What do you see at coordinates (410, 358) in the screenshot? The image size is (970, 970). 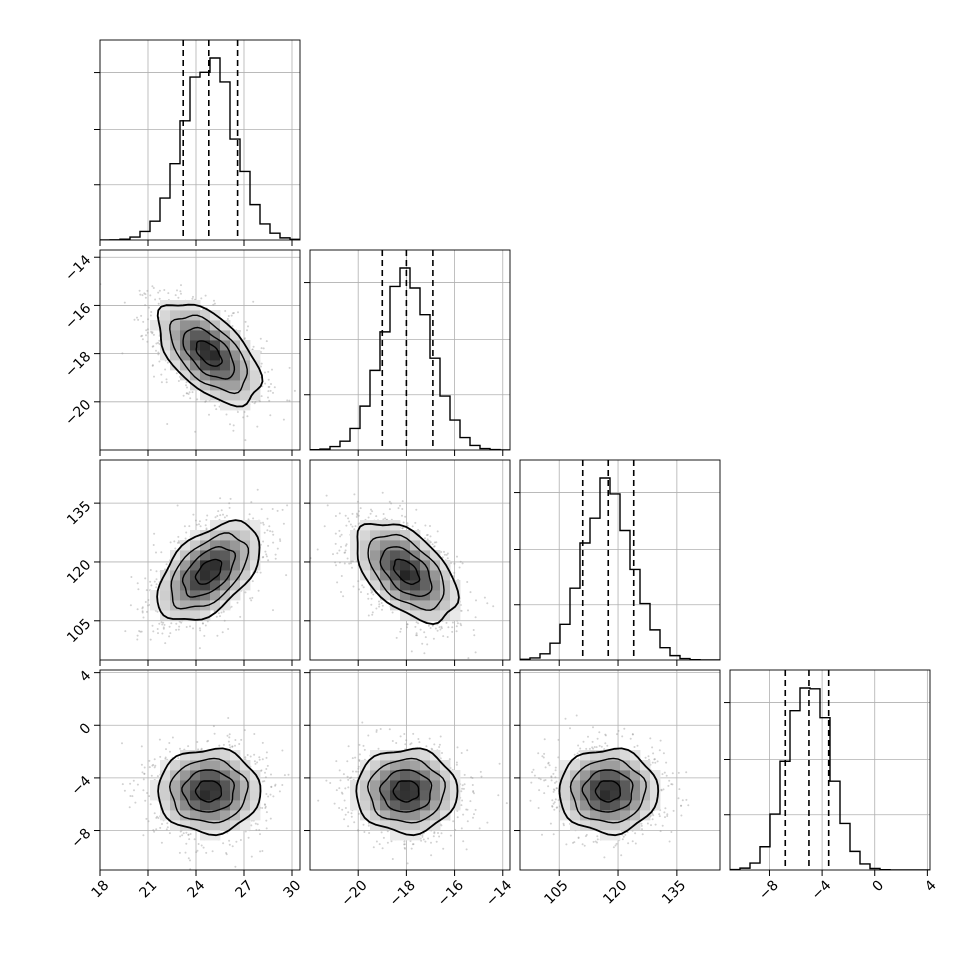 I see `histogram-step-line` at bounding box center [410, 358].